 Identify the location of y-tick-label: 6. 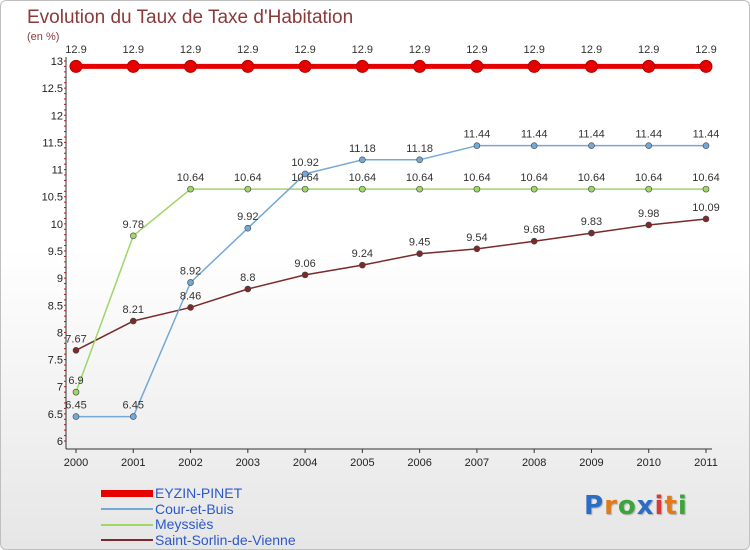
(60, 442).